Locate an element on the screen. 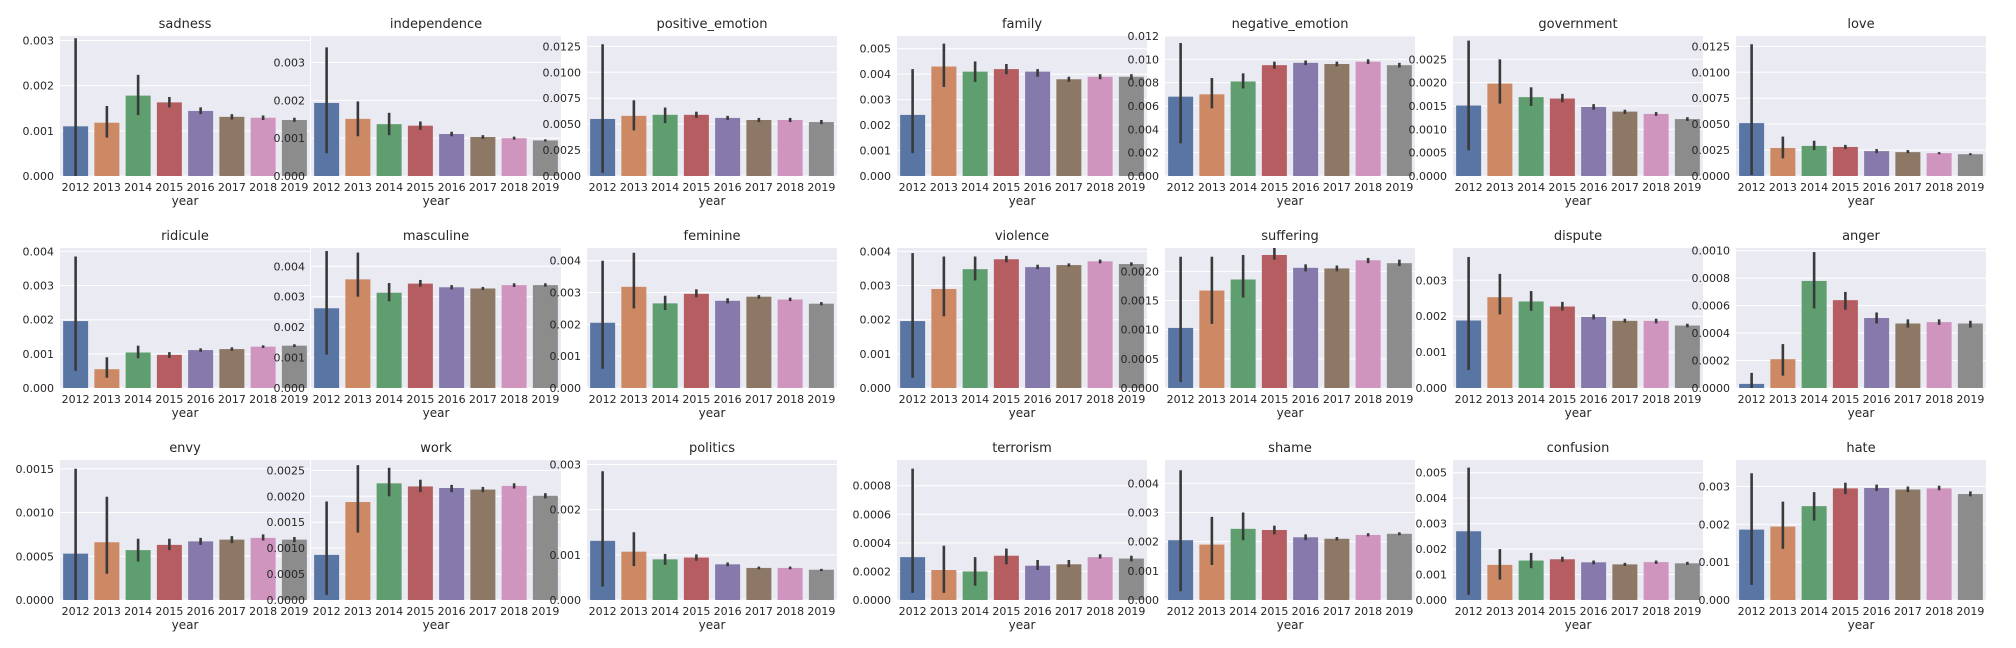  bar-politics-2015 is located at coordinates (696, 578).